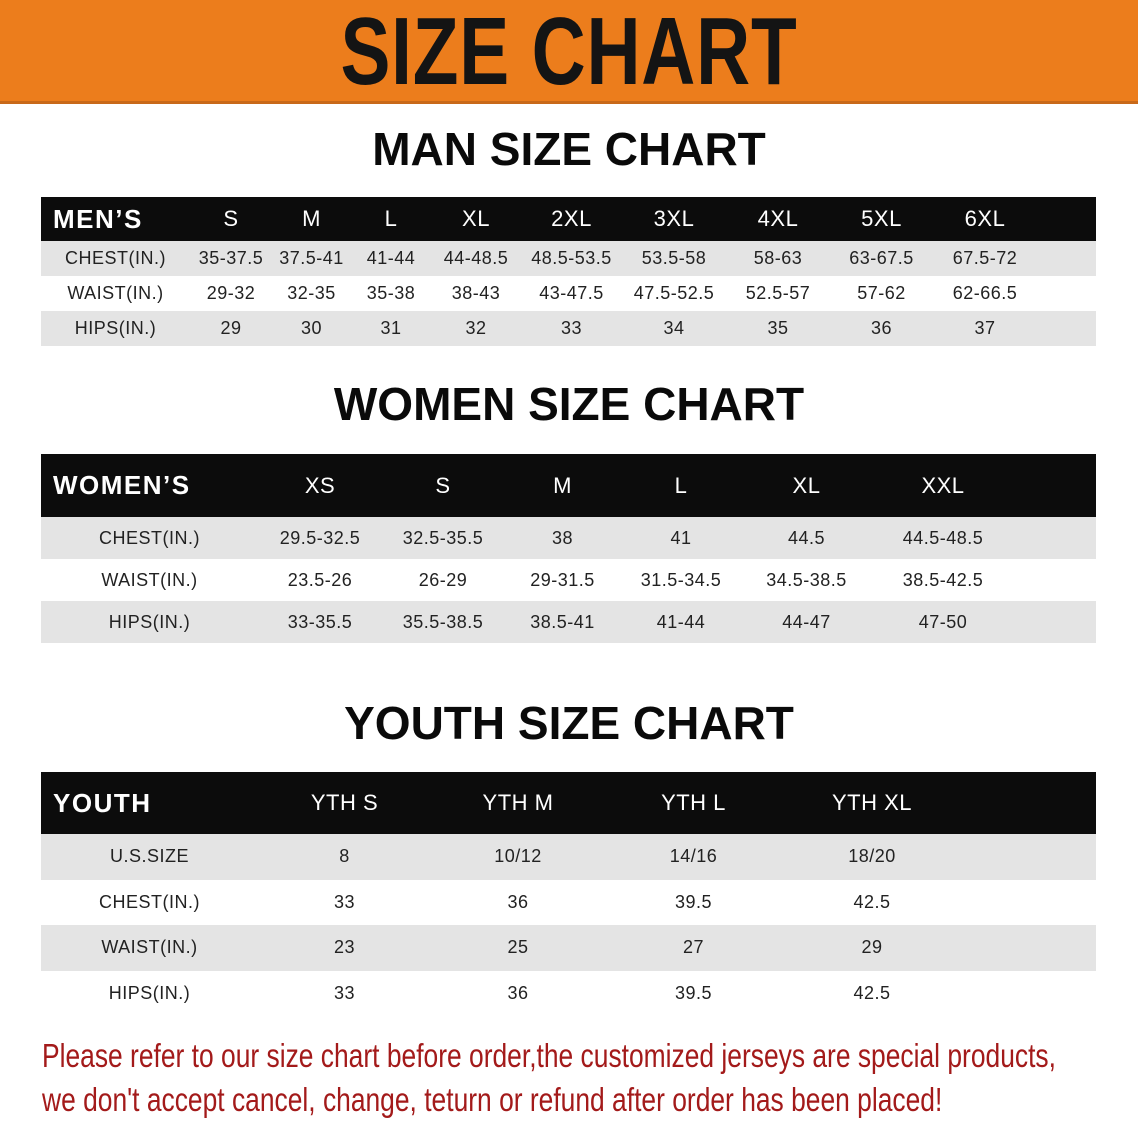 The width and height of the screenshot is (1138, 1132). I want to click on table-cell: 10/12, so click(518, 856).